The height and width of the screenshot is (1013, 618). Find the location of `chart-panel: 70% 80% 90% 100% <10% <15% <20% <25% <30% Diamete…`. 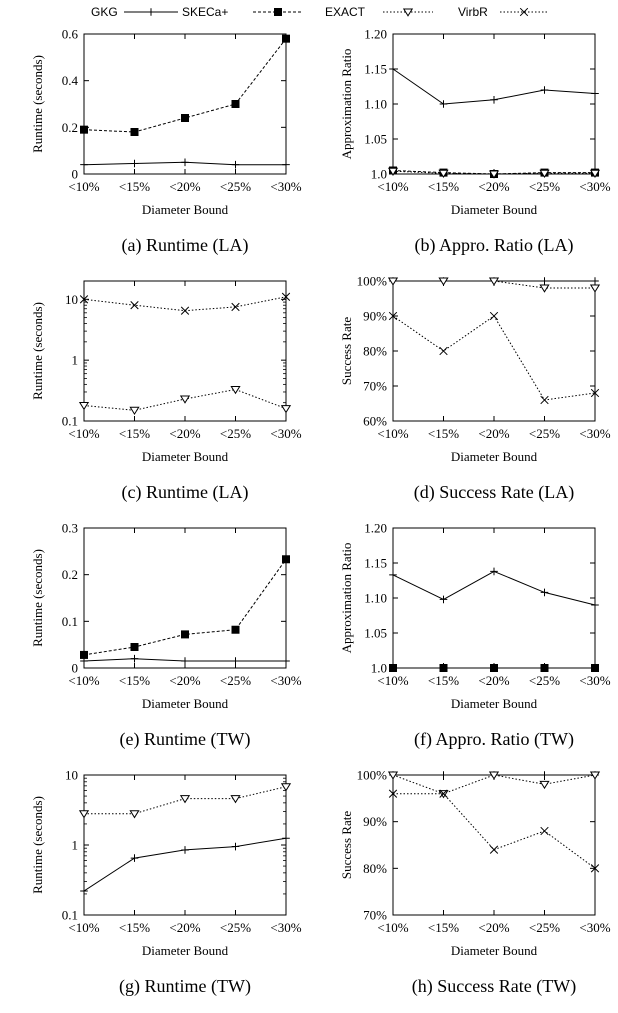

chart-panel: 70% 80% 90% 100% <10% <15% <20% <25% <30% Diamete… is located at coordinates (463, 888).